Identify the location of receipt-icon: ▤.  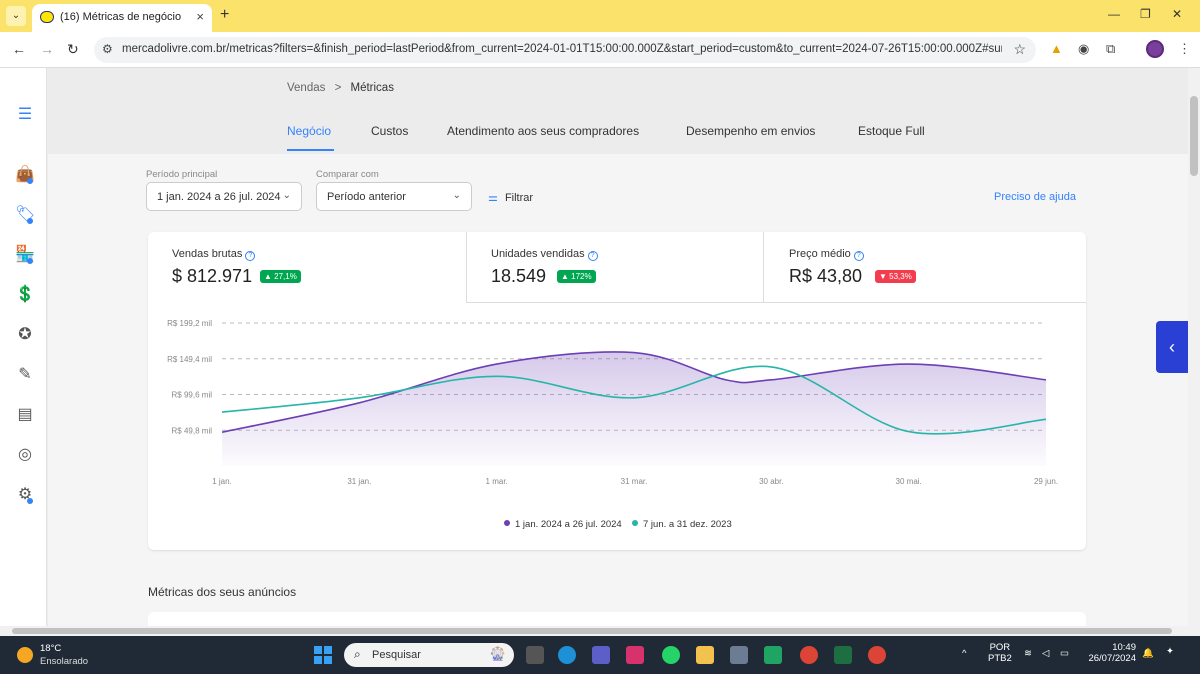
(25, 414).